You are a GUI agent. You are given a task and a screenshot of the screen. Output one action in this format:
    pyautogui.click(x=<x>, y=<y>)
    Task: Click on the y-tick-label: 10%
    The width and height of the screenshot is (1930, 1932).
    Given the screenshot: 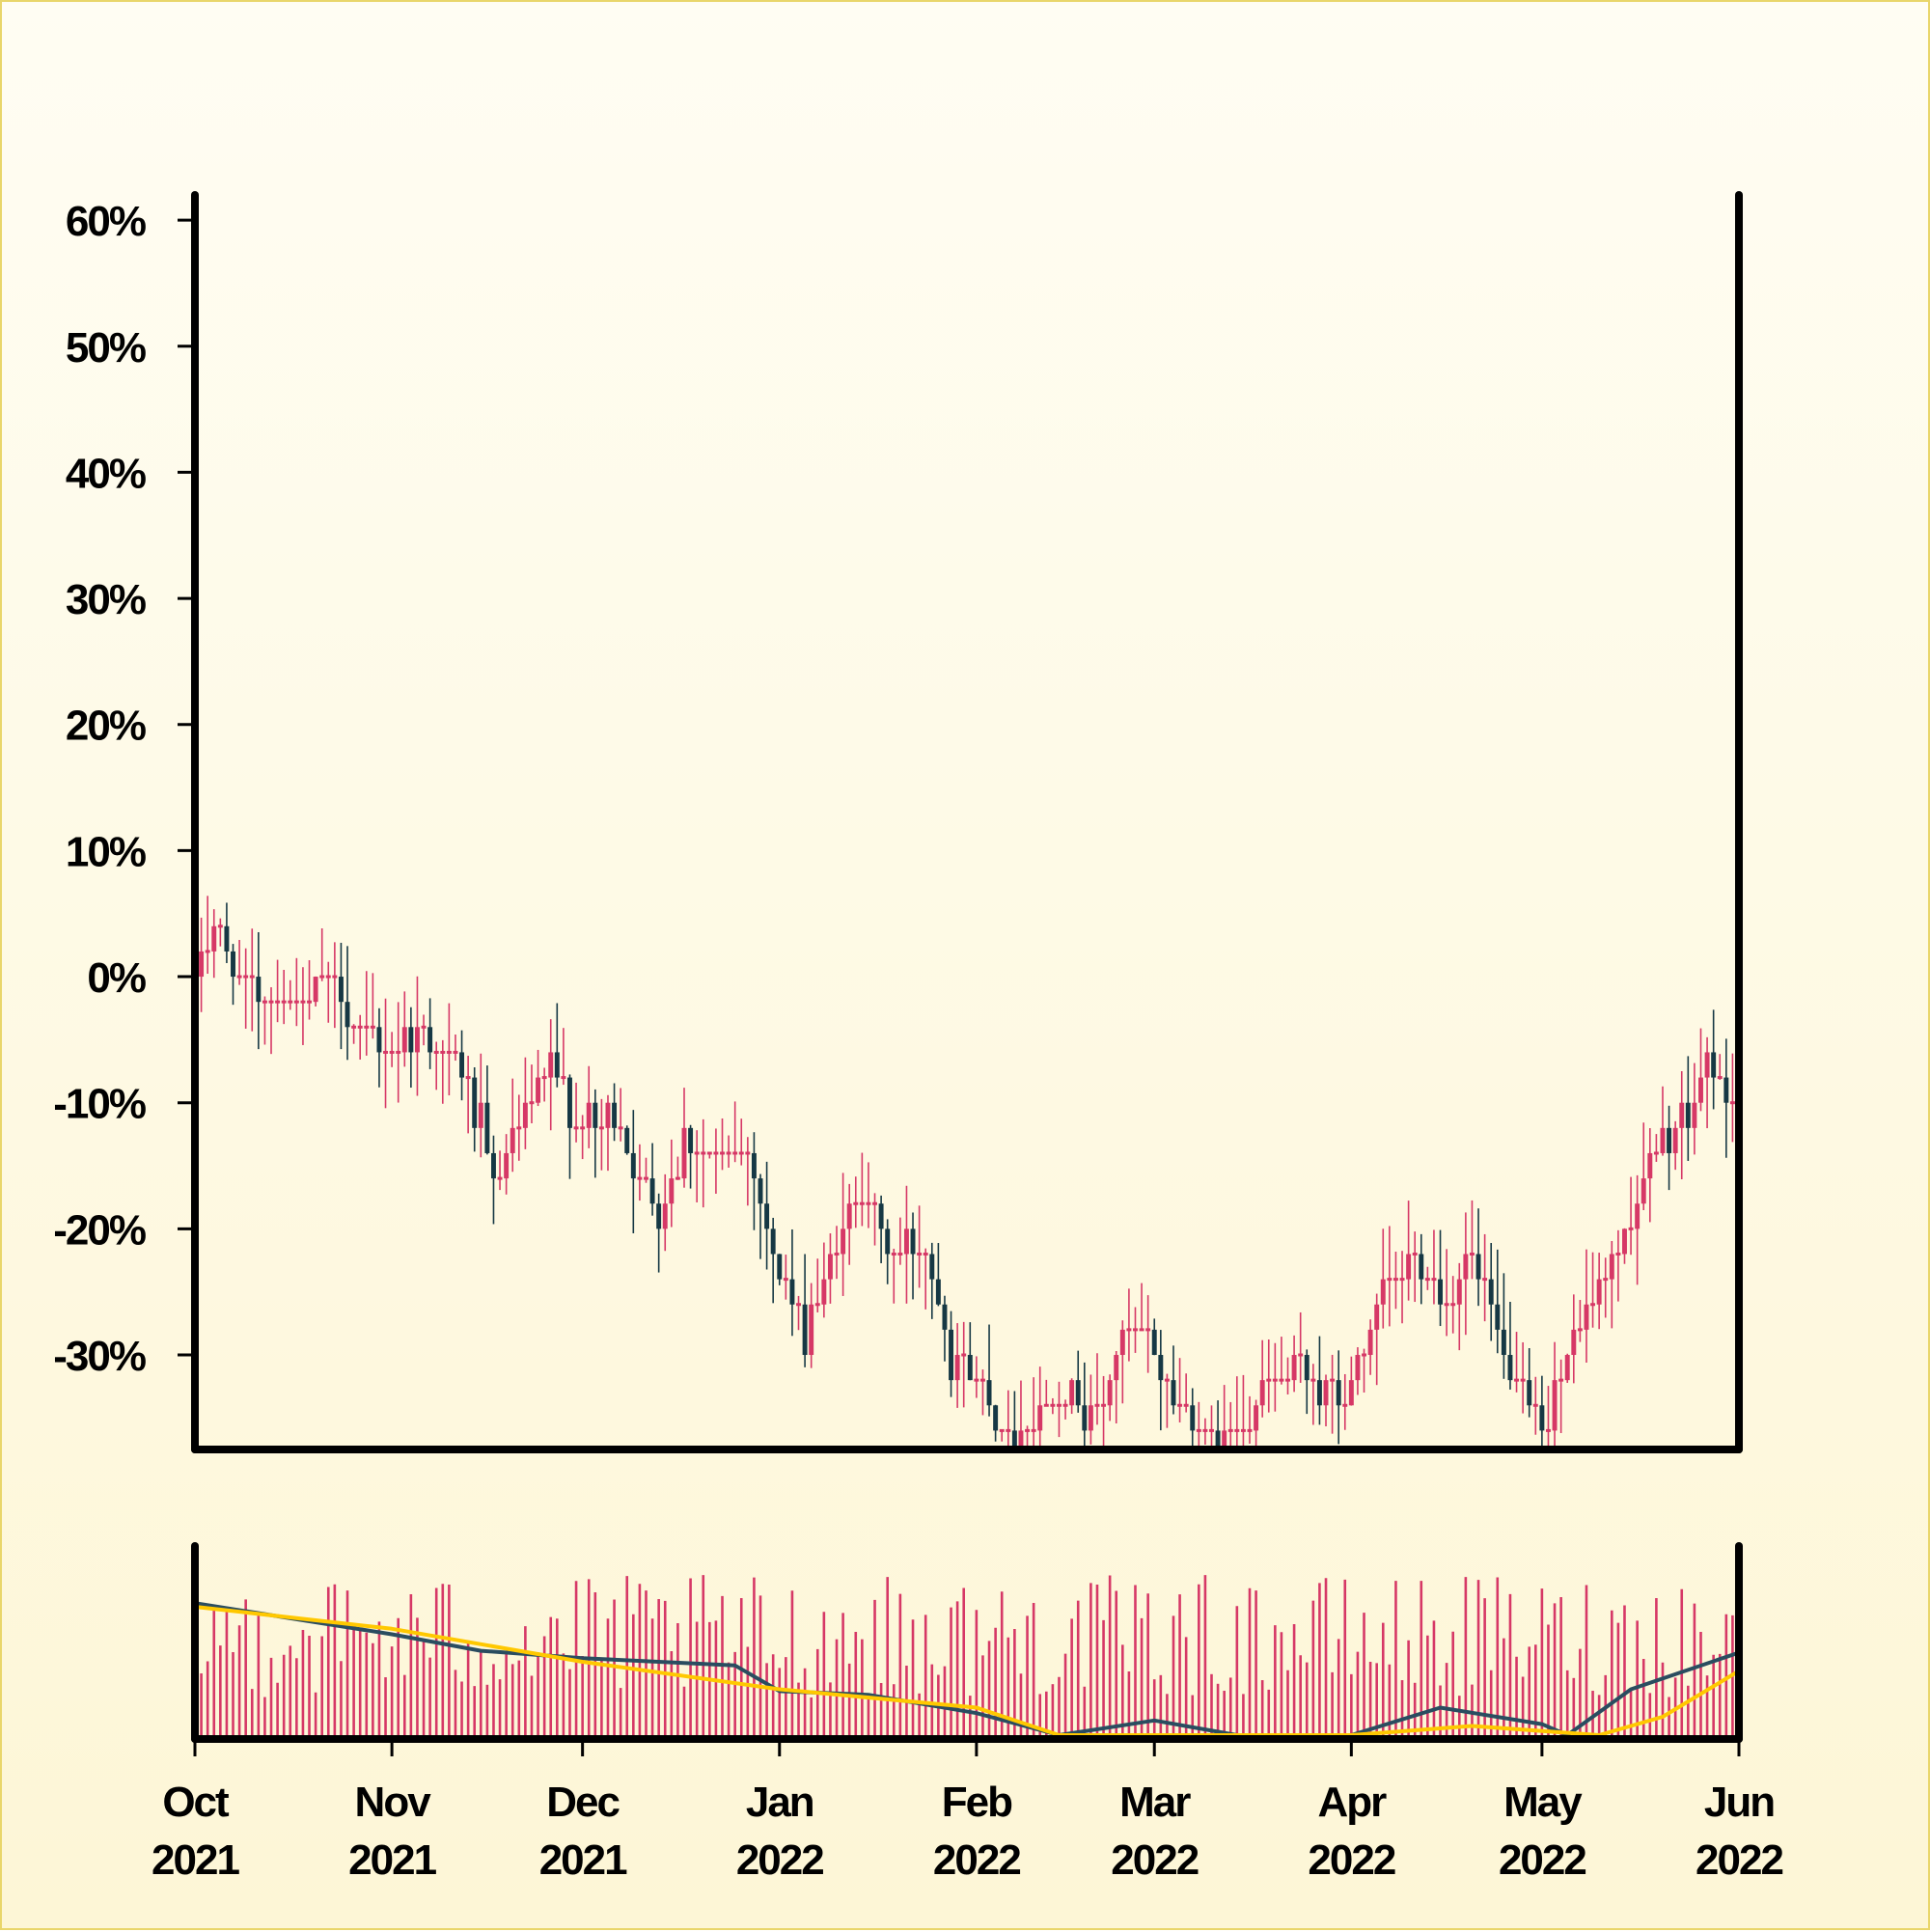 What is the action you would take?
    pyautogui.click(x=106, y=851)
    